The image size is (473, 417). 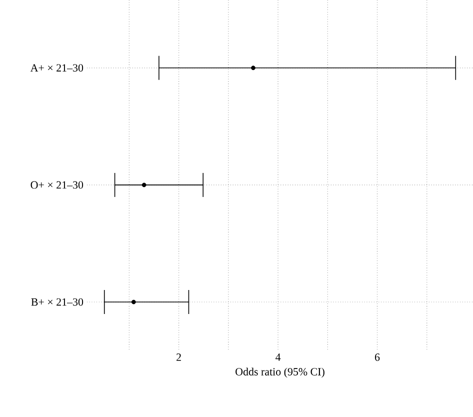 What do you see at coordinates (278, 357) in the screenshot?
I see `x-tick-label: 4` at bounding box center [278, 357].